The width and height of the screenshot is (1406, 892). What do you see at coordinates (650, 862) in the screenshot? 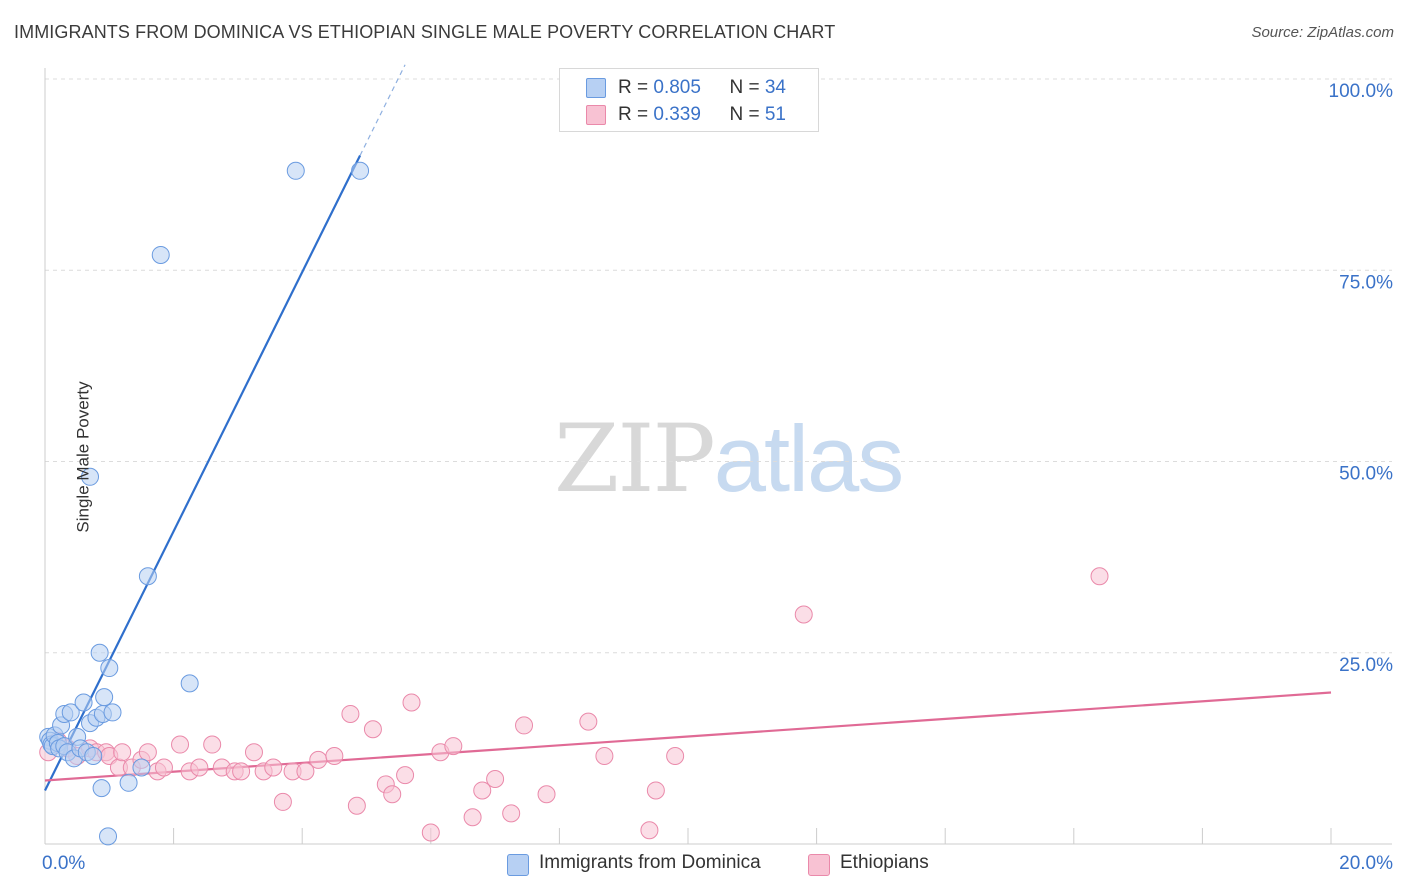
I see `bottom-legend-label: Immigrants from Dominica` at bounding box center [650, 862].